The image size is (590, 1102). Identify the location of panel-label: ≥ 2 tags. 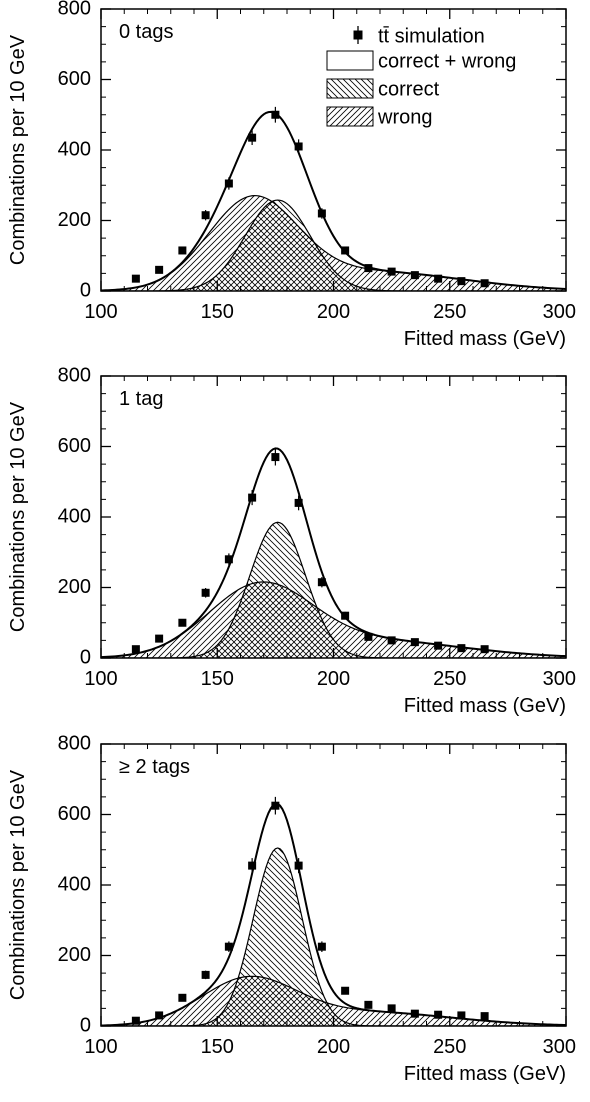
(154, 767).